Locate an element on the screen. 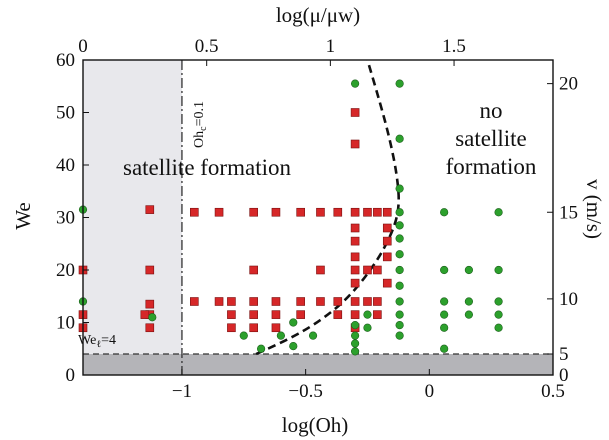  we-l-annotation: Weℓ=4 is located at coordinates (97, 341).